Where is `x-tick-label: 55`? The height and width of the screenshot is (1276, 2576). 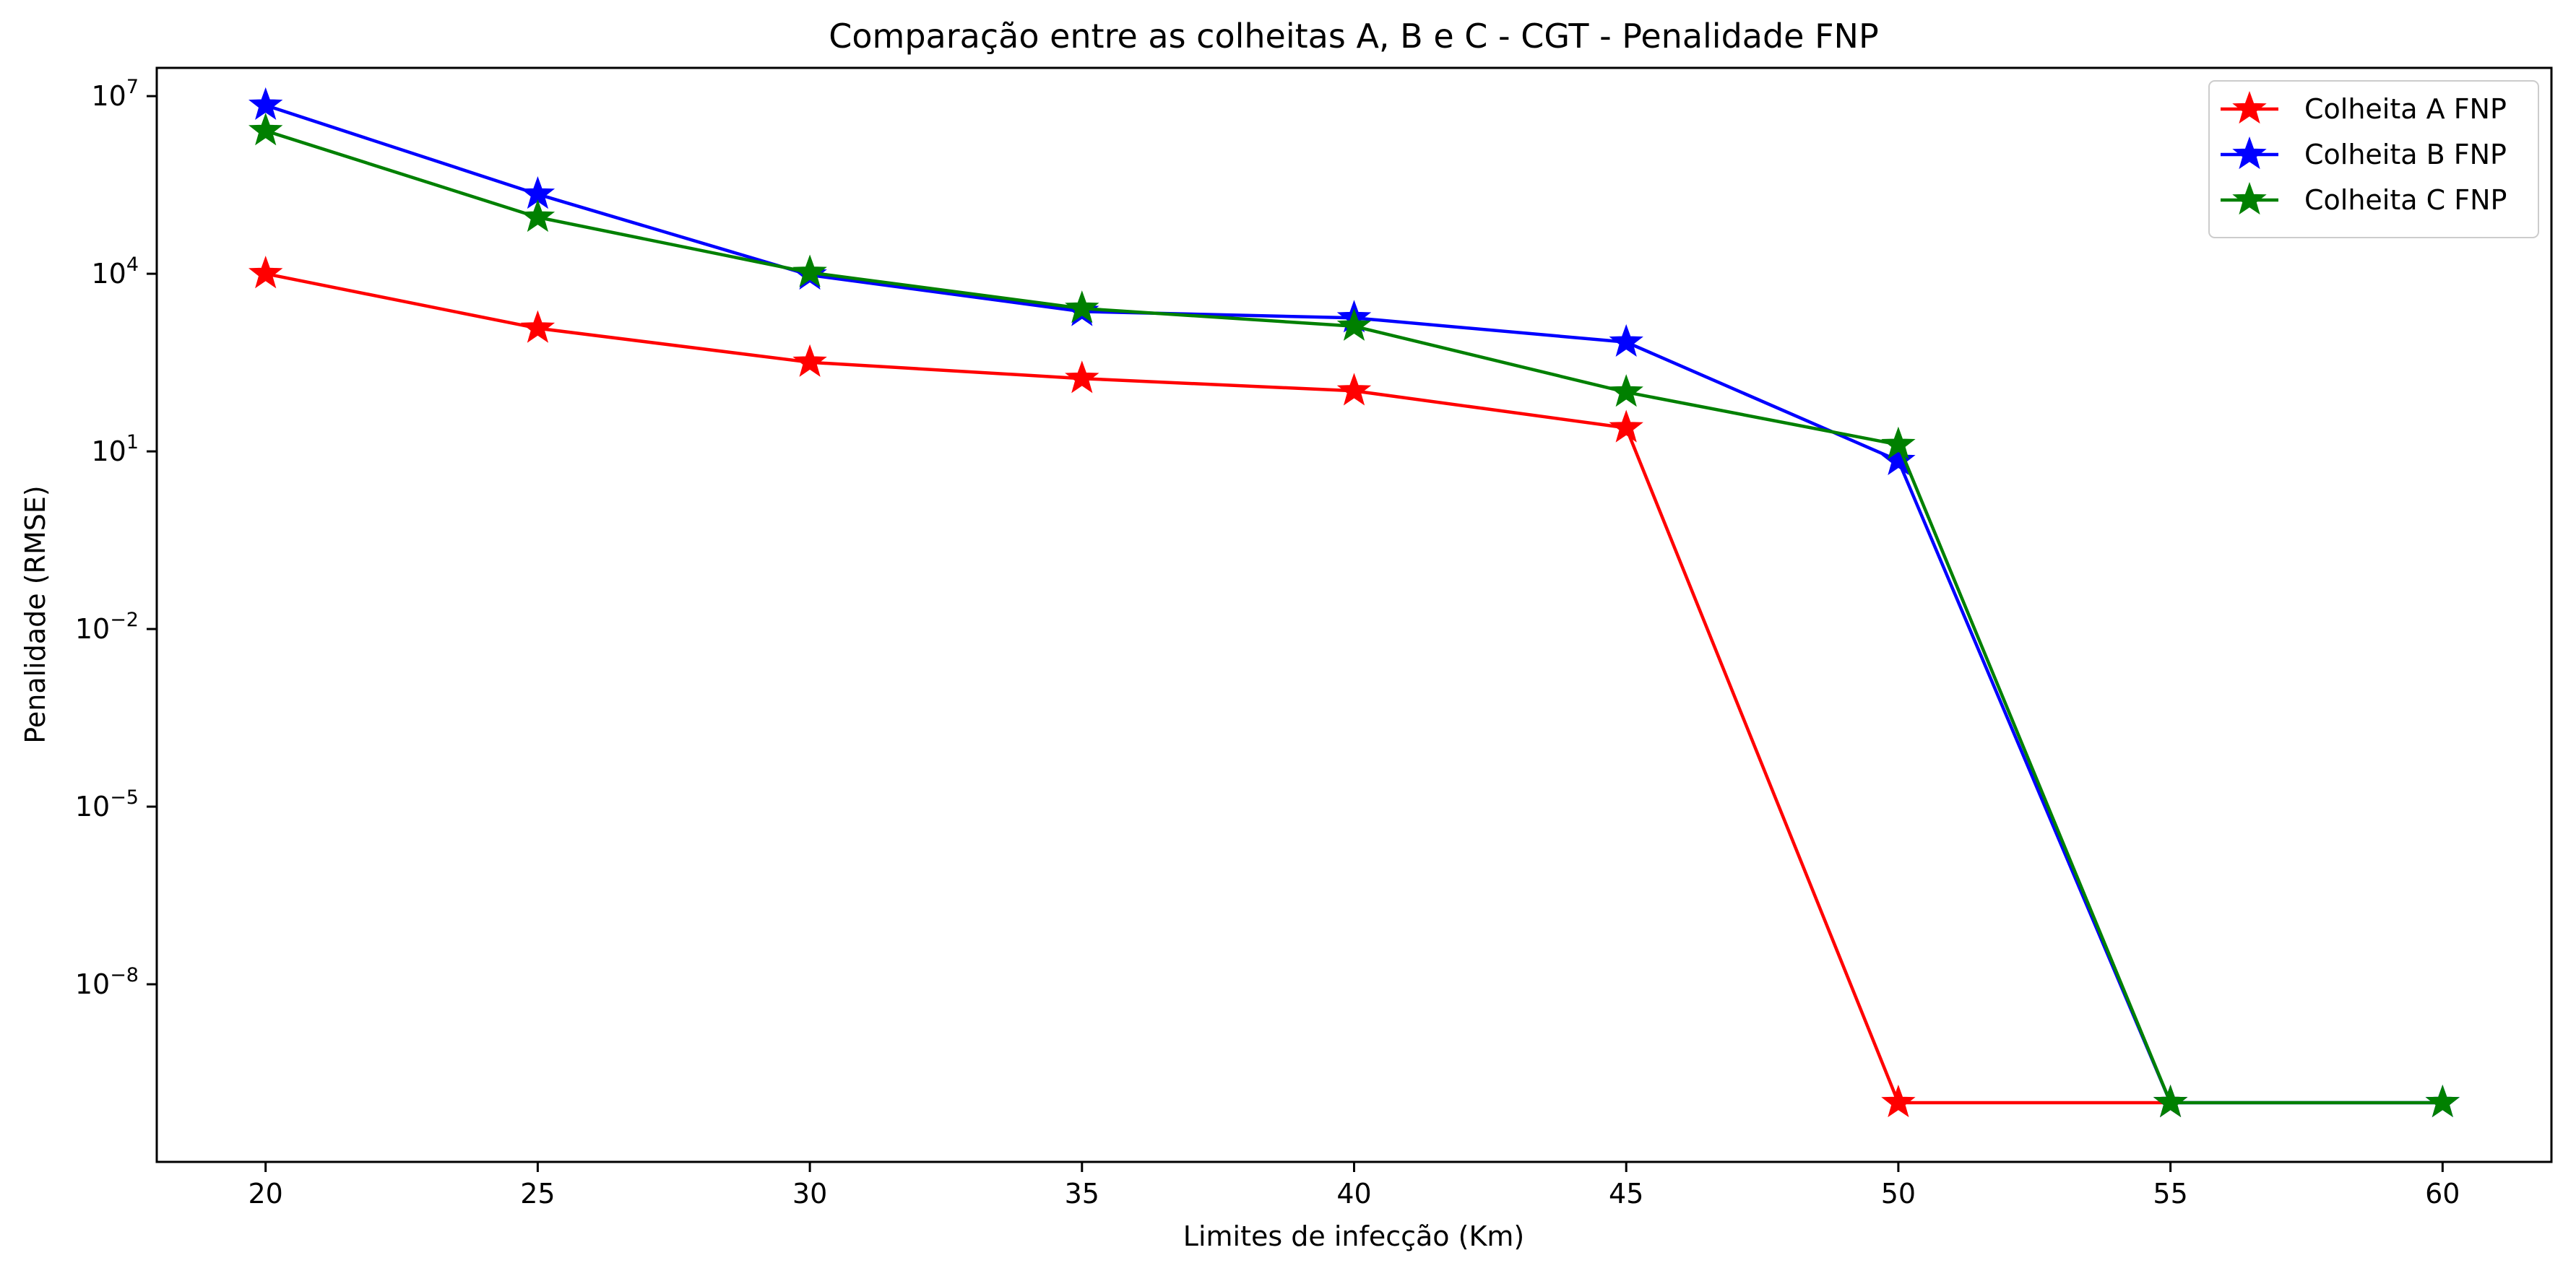 x-tick-label: 55 is located at coordinates (2170, 1194).